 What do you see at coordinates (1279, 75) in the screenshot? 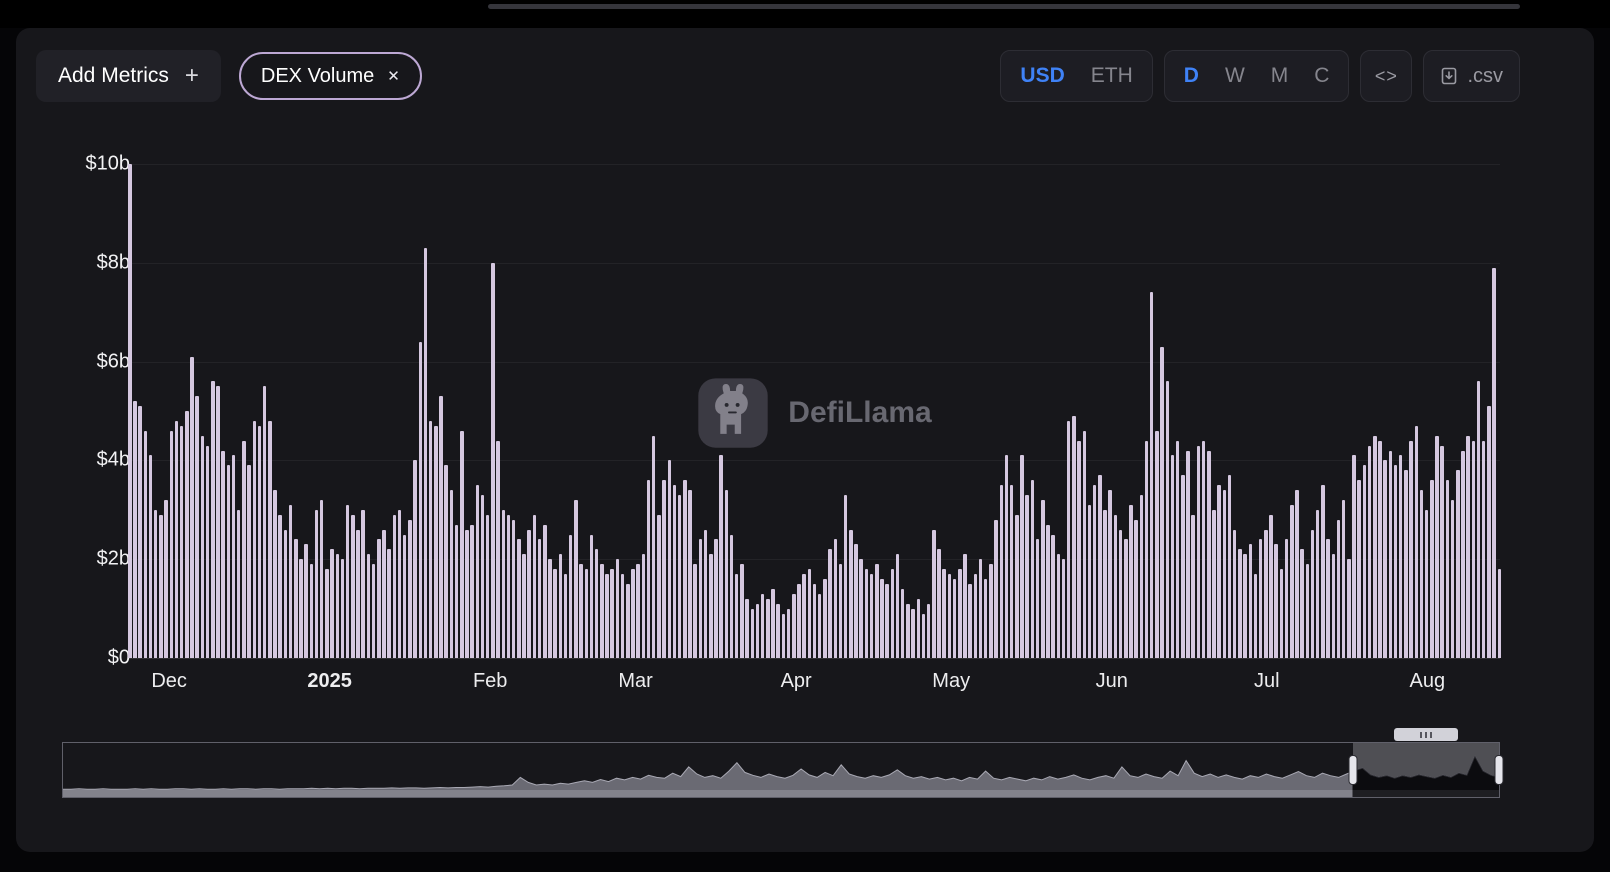
I see `interval-option-monthly: M` at bounding box center [1279, 75].